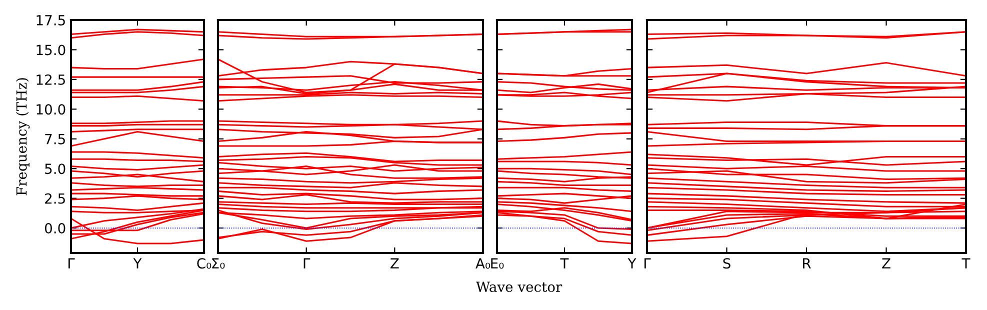 The height and width of the screenshot is (310, 987). I want to click on y-tick-label: 0.0, so click(55, 228).